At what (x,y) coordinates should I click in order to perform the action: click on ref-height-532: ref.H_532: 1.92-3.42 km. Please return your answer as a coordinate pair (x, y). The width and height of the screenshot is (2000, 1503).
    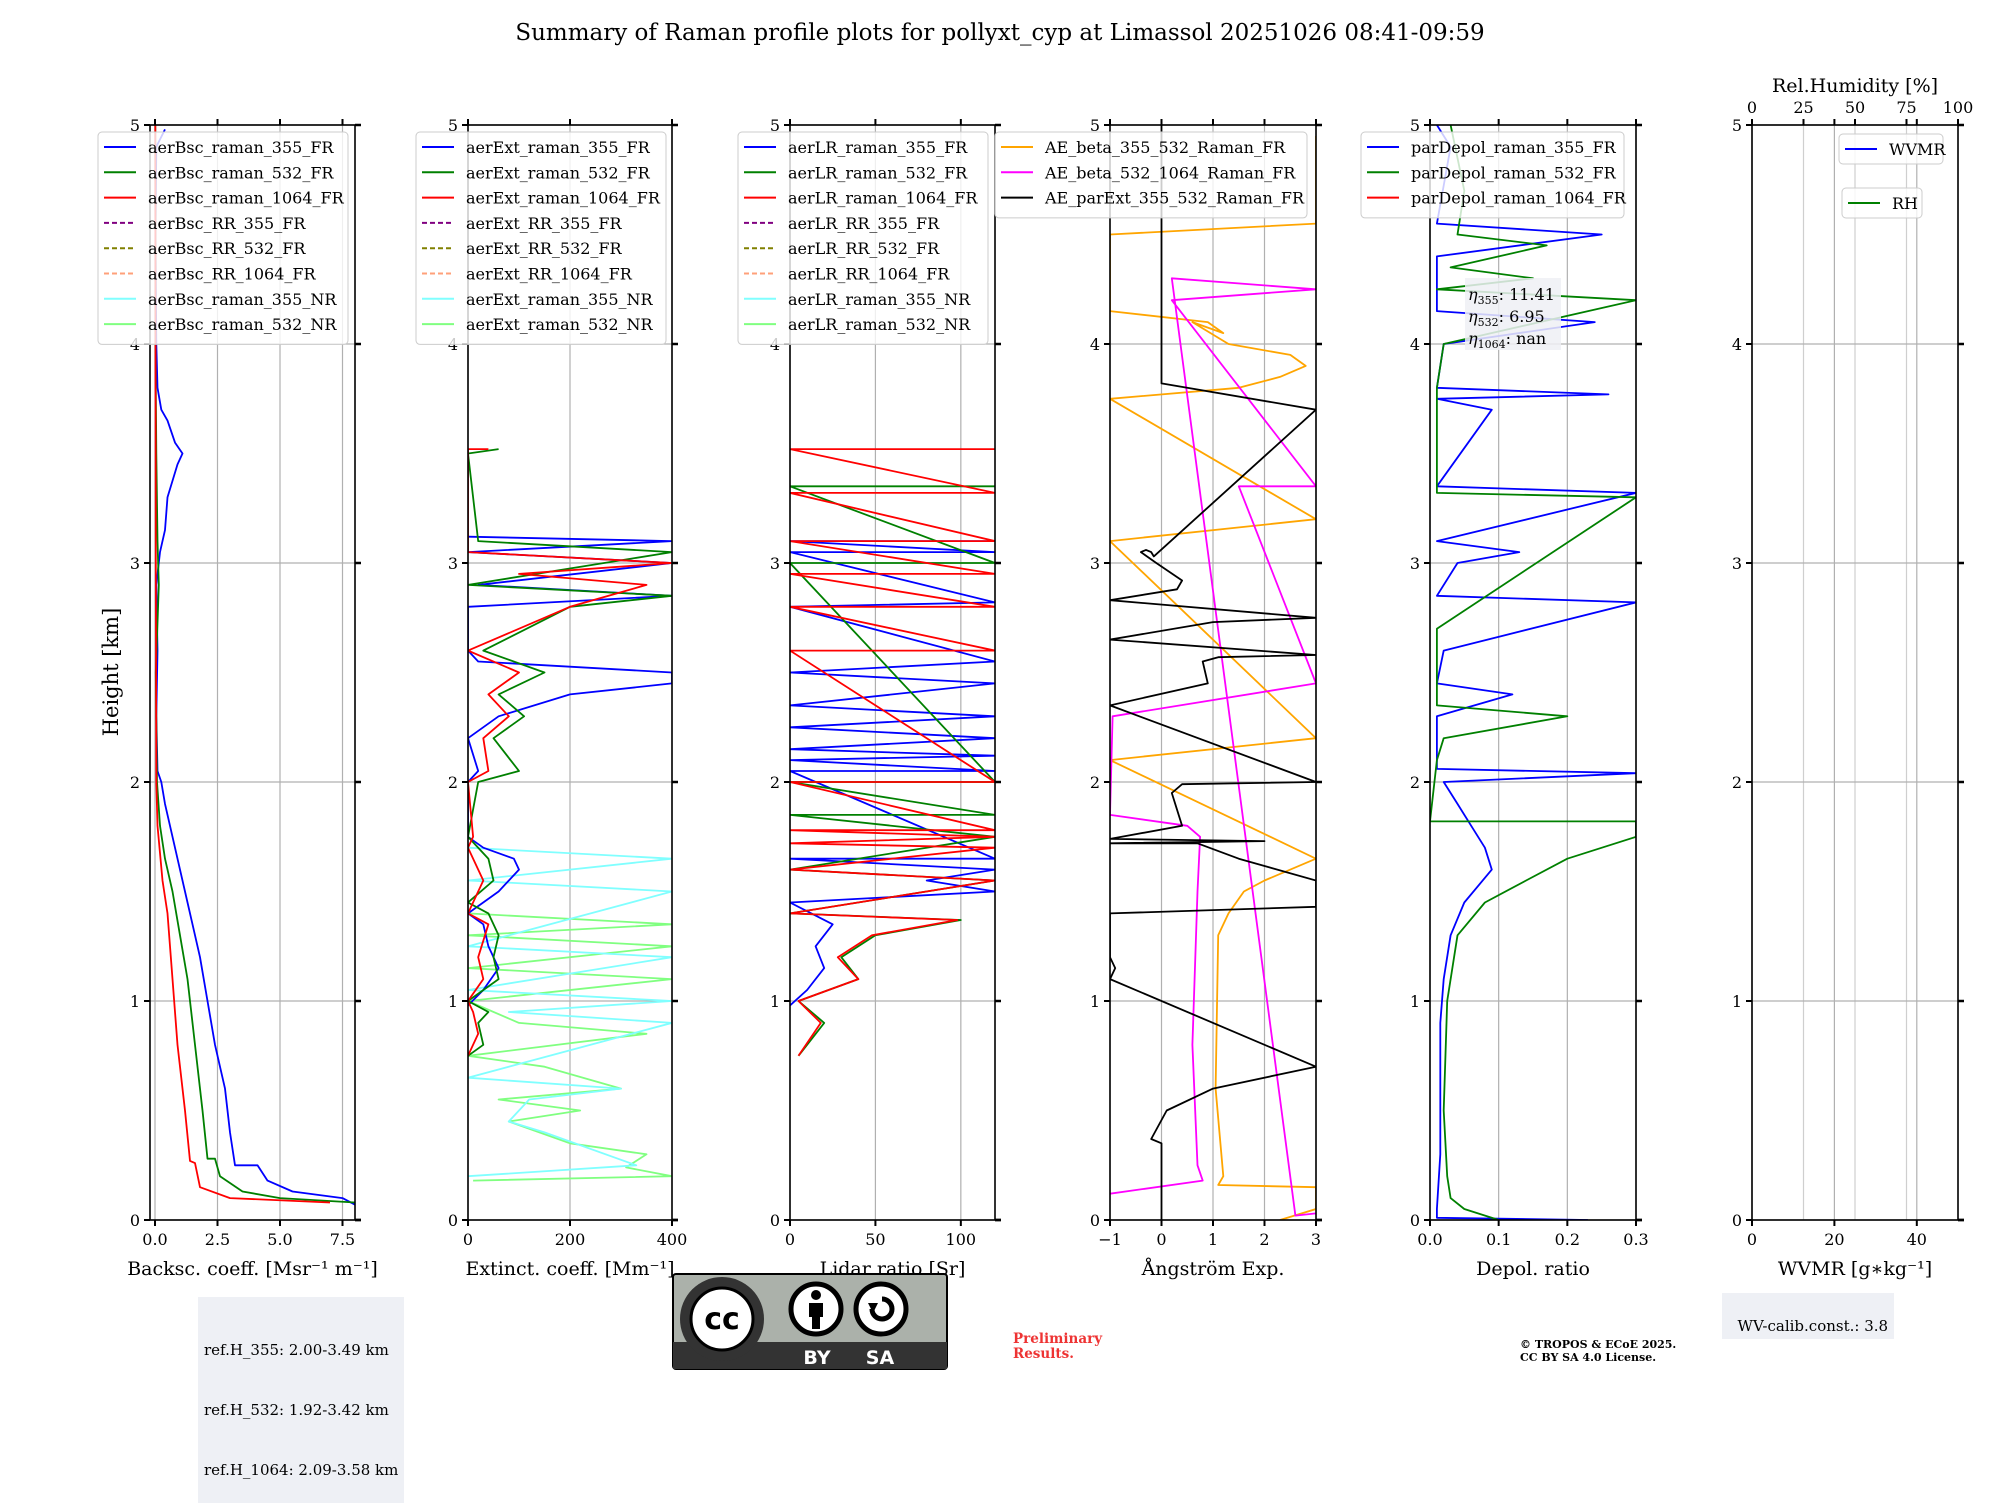
    Looking at the image, I should click on (296, 1410).